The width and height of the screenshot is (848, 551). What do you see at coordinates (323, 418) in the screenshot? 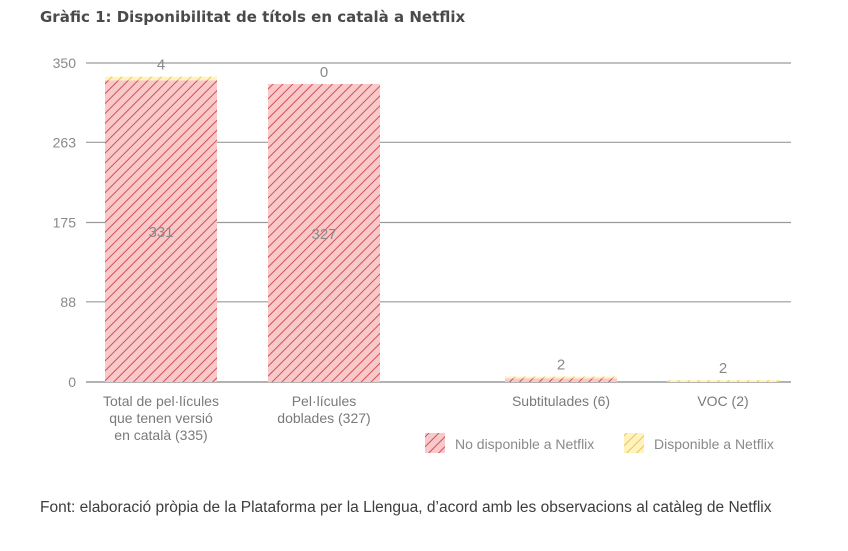
I see `x-category-label: doblades (327)` at bounding box center [323, 418].